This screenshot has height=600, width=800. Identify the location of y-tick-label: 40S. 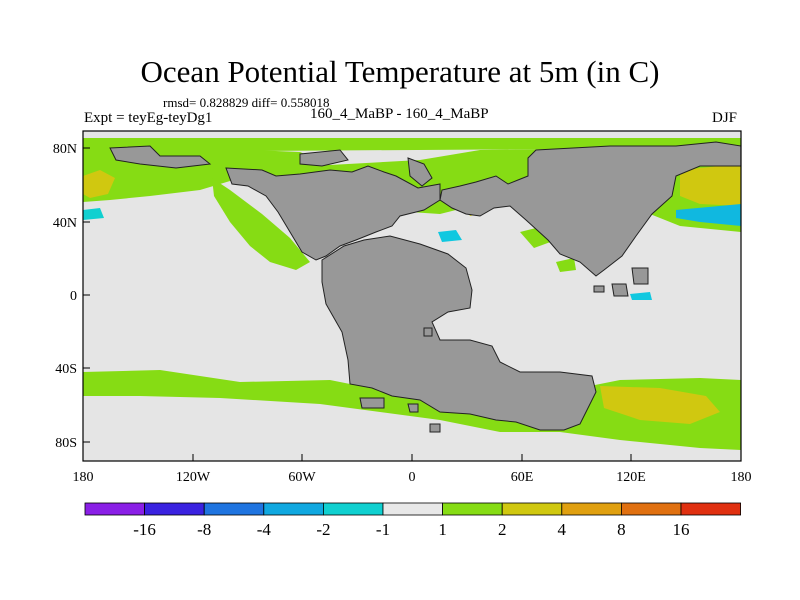
(66, 369).